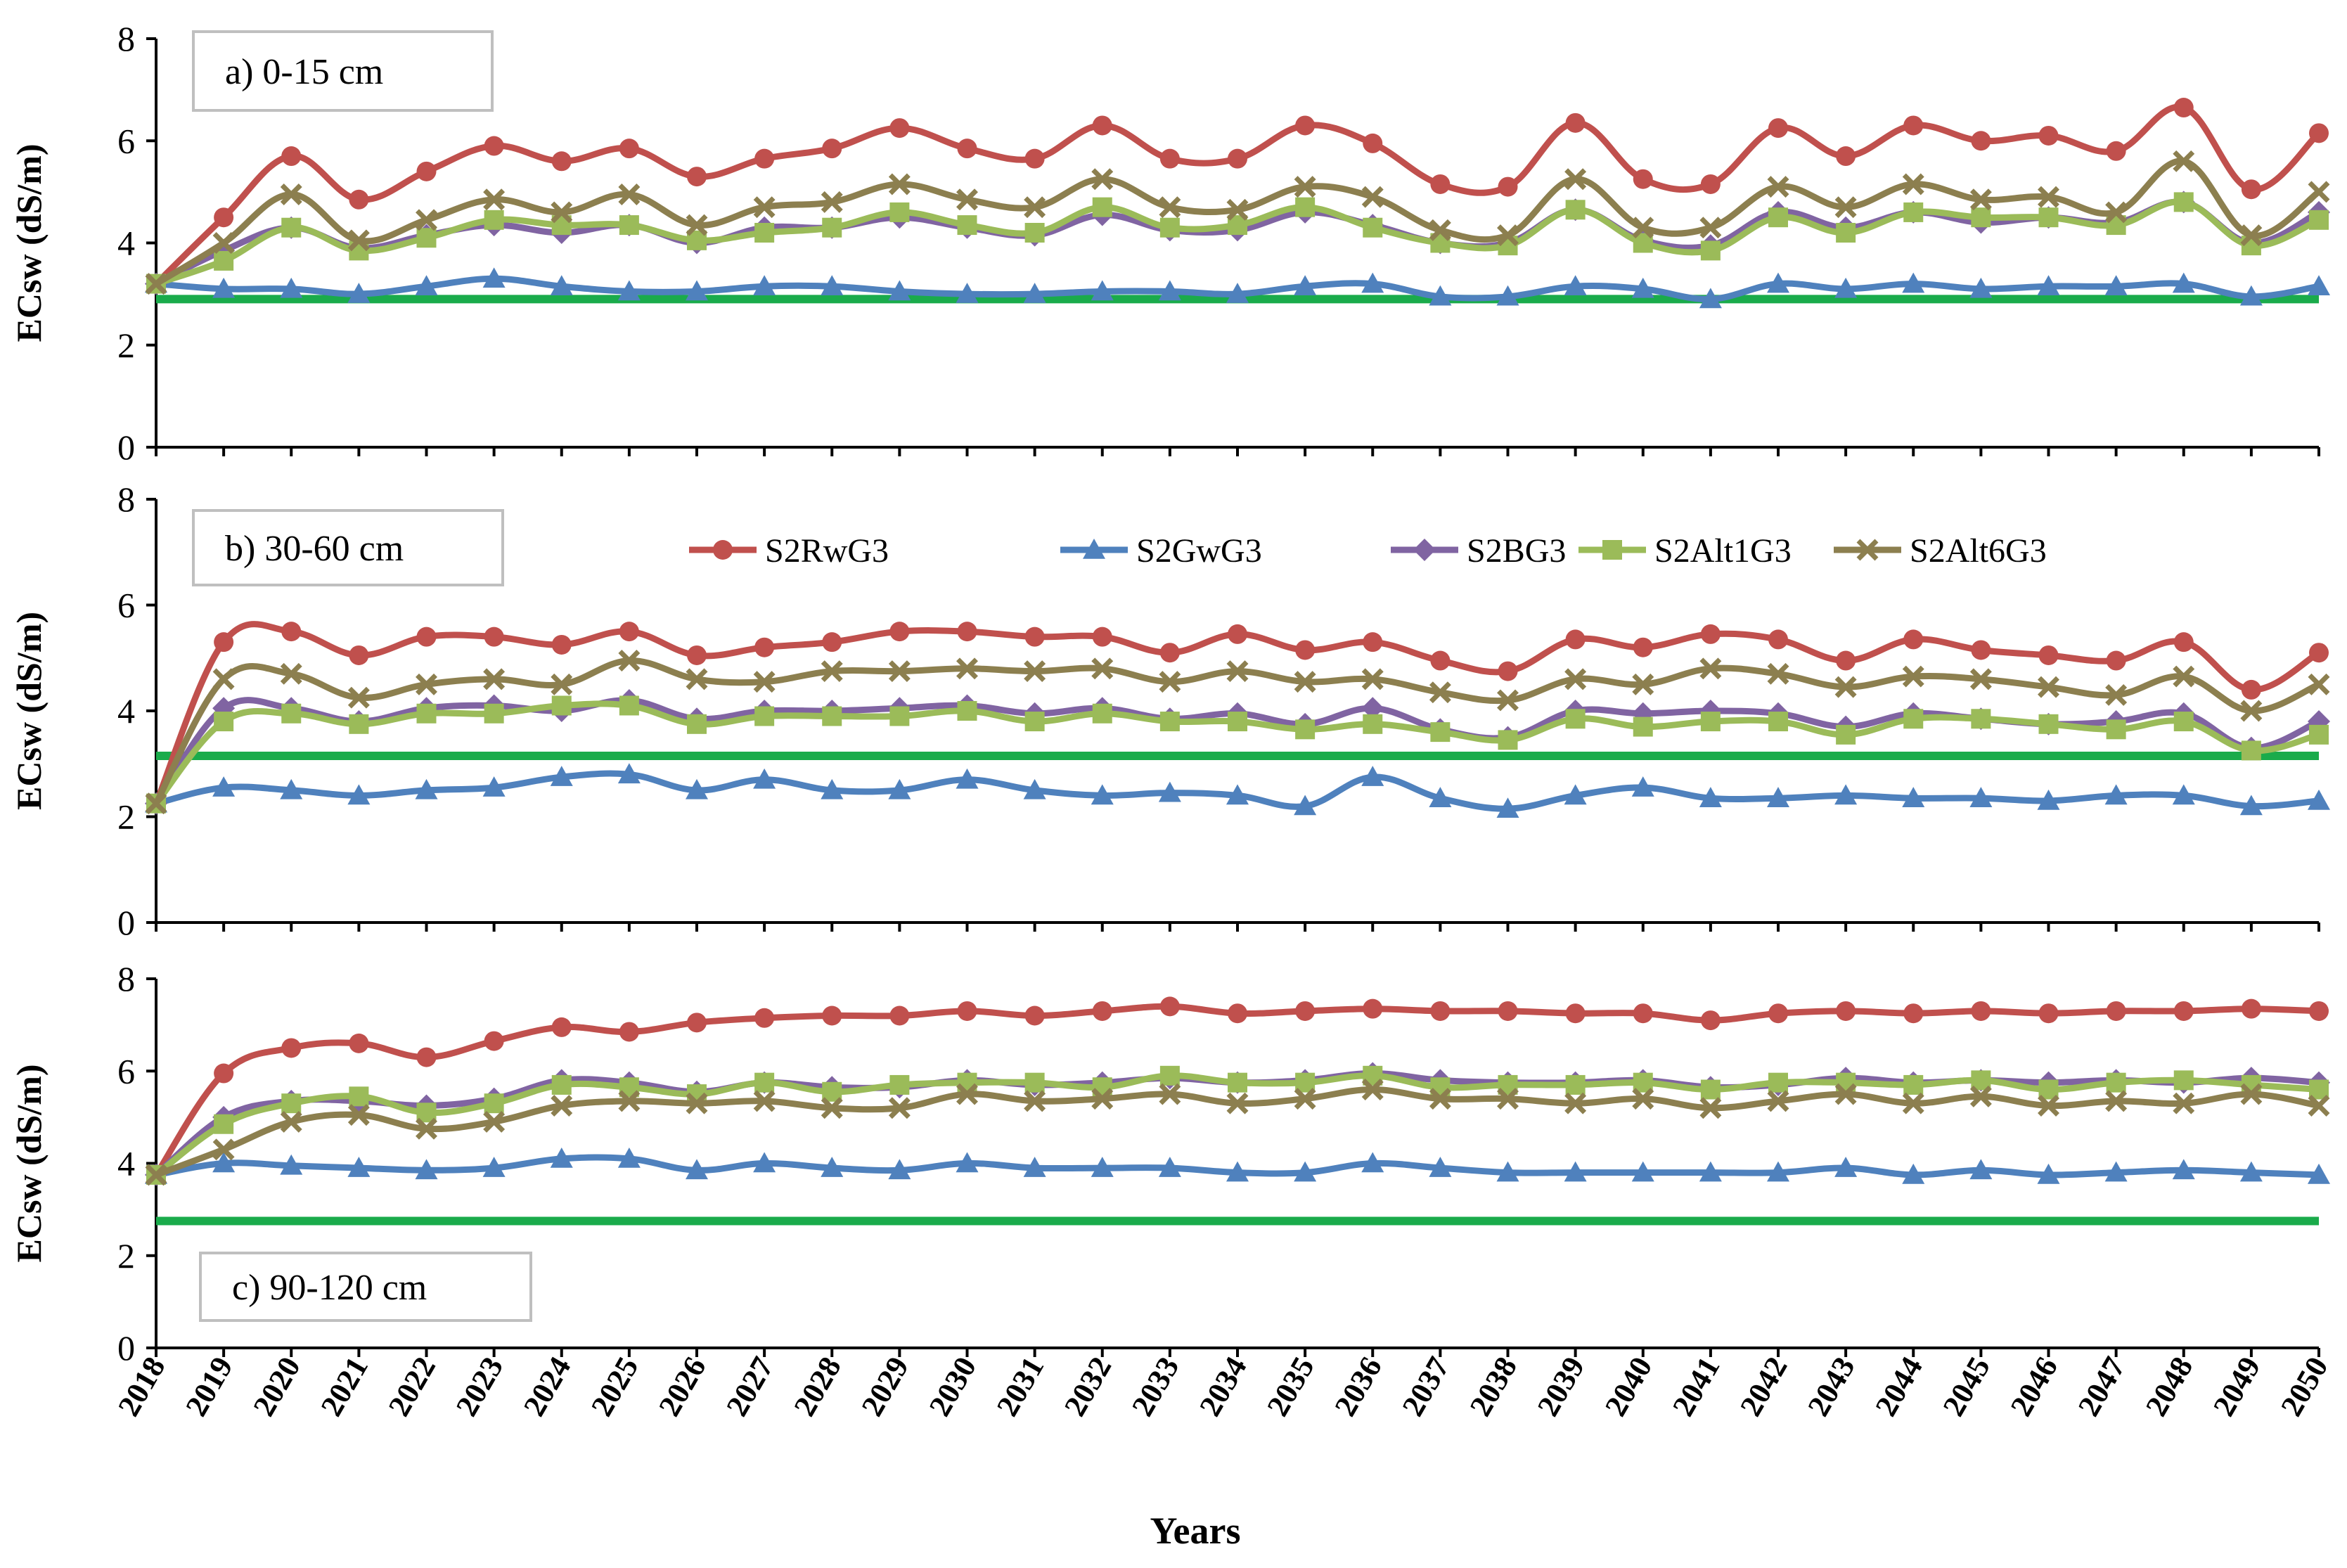  I want to click on panel-label: a) 0-15 cm, so click(304, 72).